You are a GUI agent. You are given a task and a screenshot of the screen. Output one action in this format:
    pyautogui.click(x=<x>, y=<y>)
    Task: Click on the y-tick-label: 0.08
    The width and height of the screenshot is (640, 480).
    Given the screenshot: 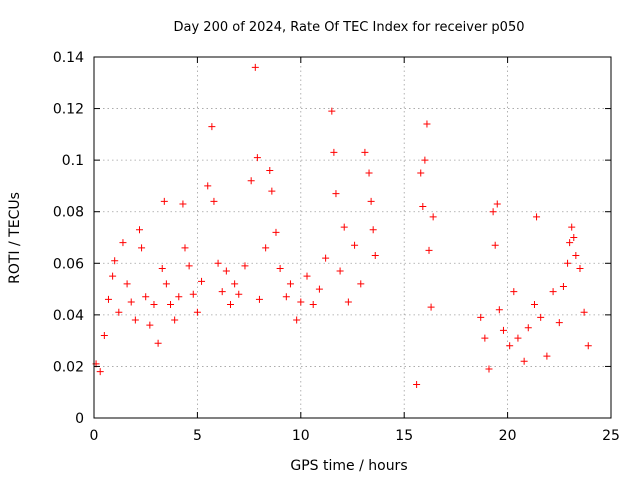 What is the action you would take?
    pyautogui.click(x=68, y=213)
    